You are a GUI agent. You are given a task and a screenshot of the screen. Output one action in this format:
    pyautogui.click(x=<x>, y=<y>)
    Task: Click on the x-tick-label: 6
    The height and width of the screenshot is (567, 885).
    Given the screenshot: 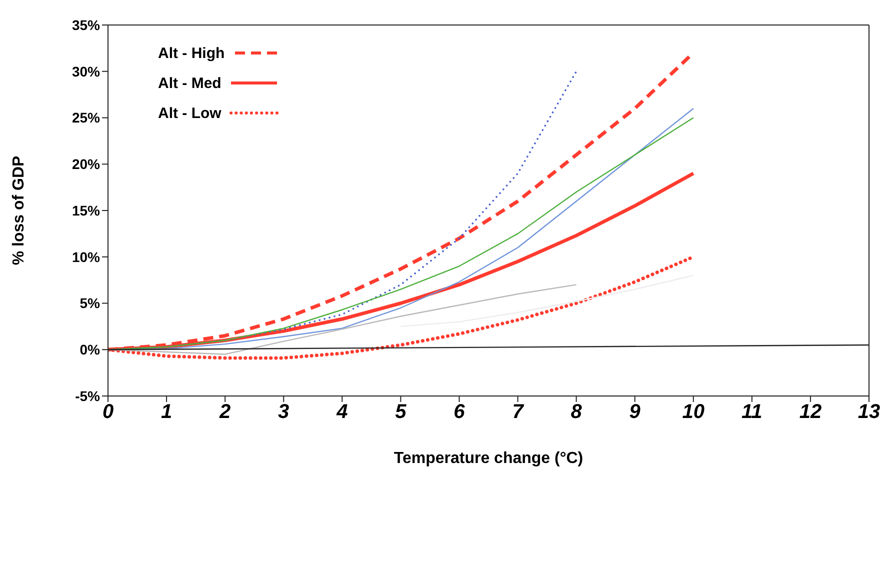 What is the action you would take?
    pyautogui.click(x=460, y=412)
    